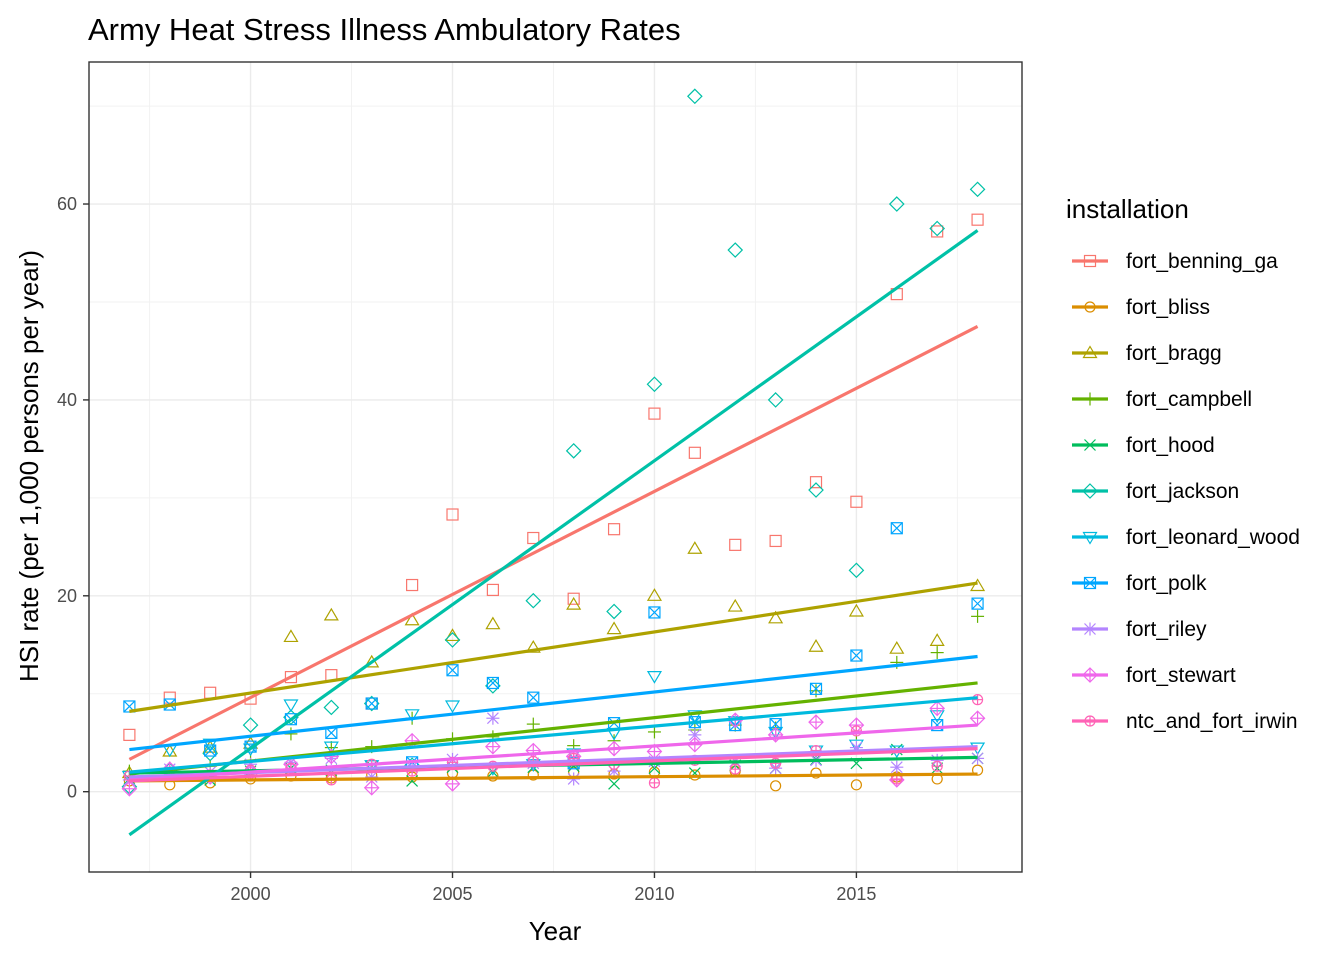  Describe the element at coordinates (553, 647) in the screenshot. I see `trend-line-fort_bragg` at that location.